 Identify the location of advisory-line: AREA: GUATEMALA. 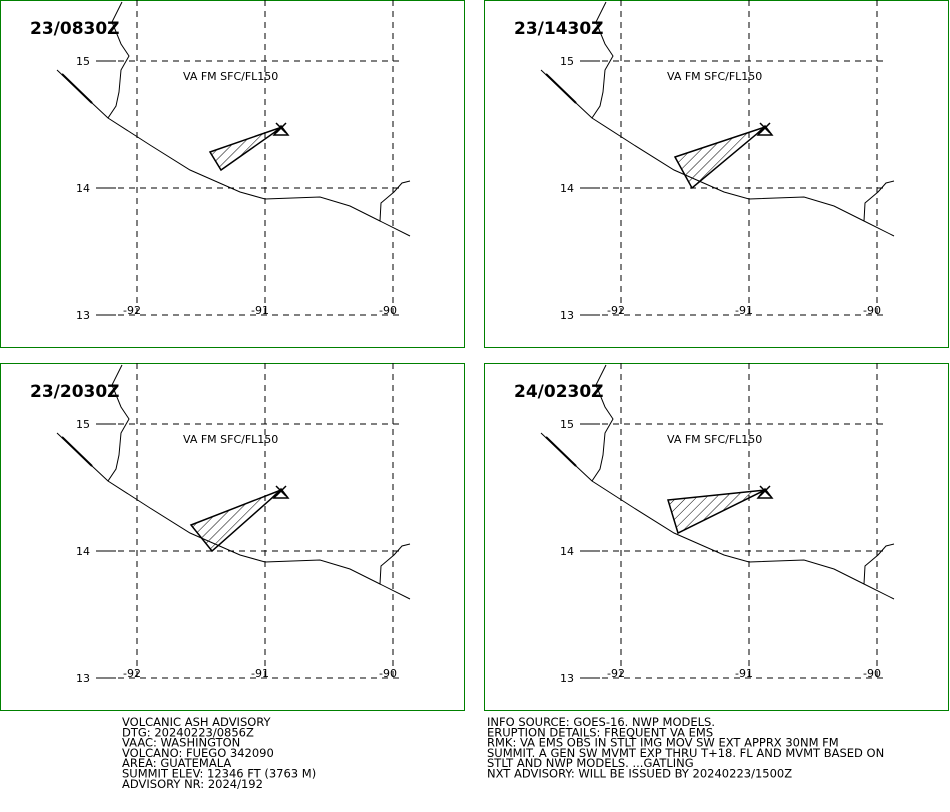
(176, 763).